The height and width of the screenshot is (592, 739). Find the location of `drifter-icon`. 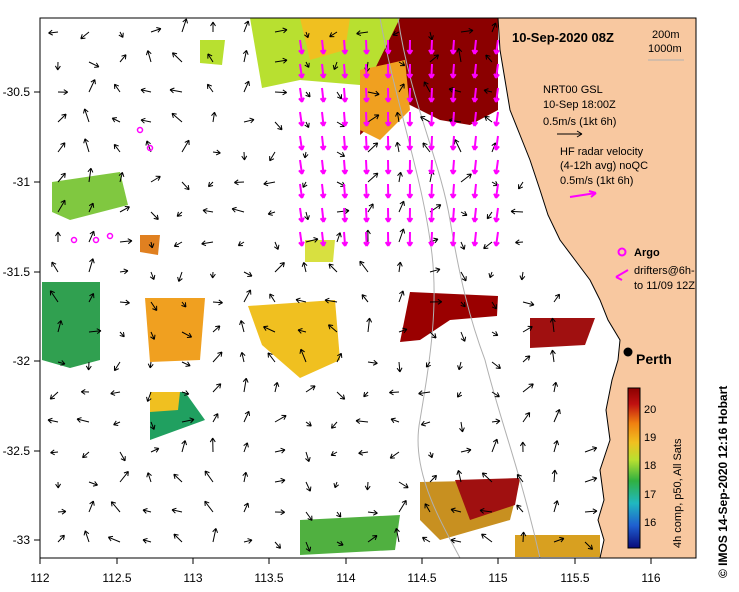

drifter-icon is located at coordinates (622, 275).